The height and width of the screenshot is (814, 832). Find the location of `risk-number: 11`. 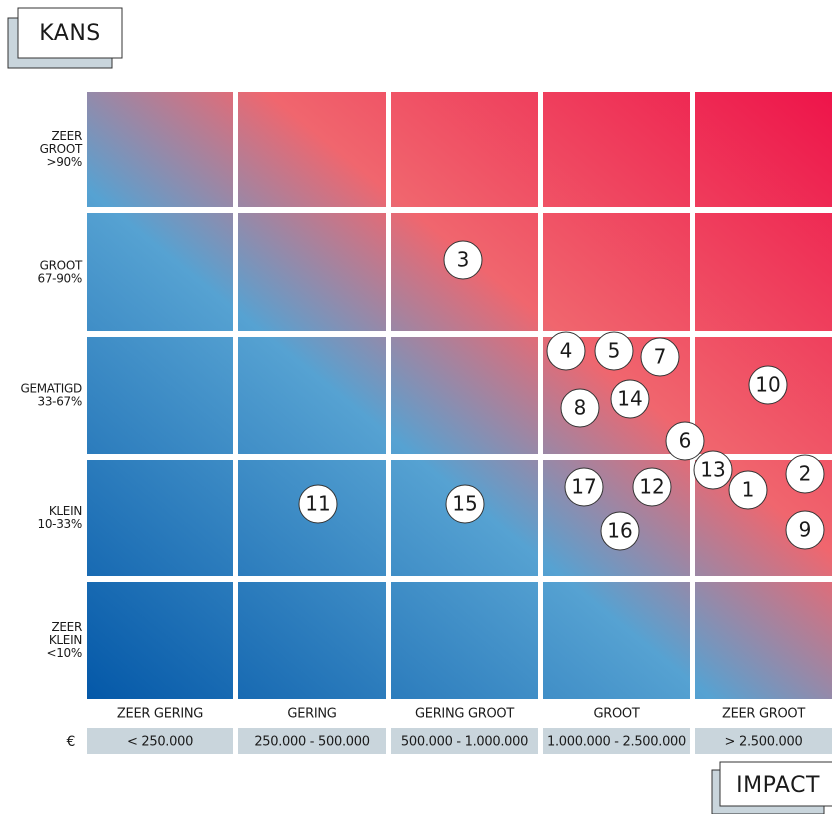

risk-number: 11 is located at coordinates (317, 504).